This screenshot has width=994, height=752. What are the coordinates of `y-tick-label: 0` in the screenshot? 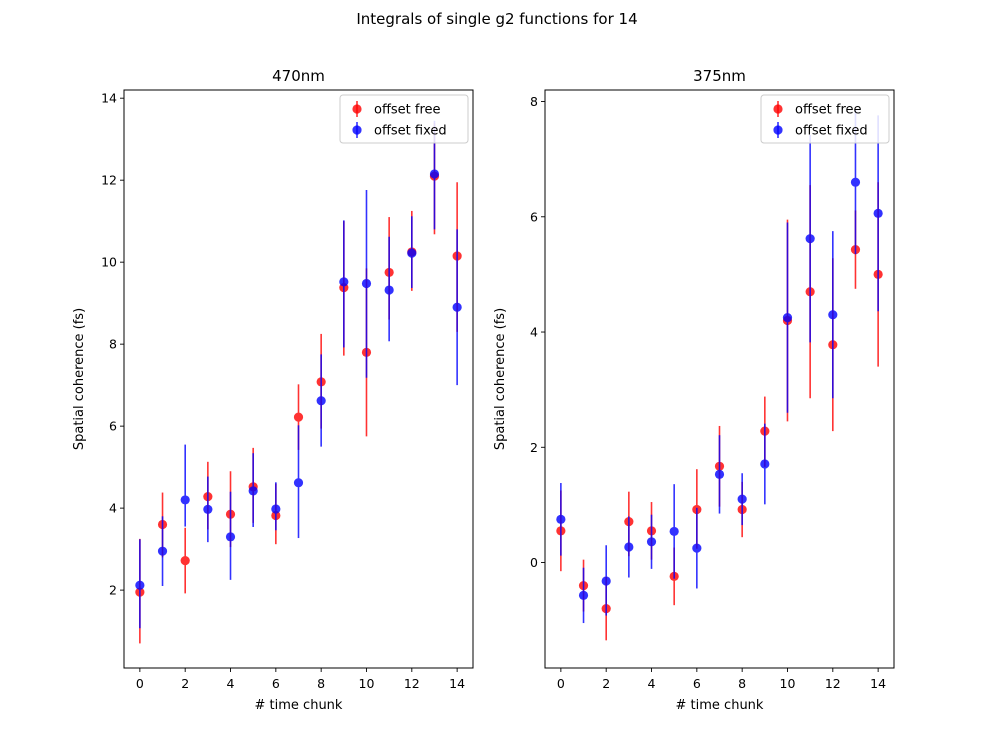 It's located at (534, 562).